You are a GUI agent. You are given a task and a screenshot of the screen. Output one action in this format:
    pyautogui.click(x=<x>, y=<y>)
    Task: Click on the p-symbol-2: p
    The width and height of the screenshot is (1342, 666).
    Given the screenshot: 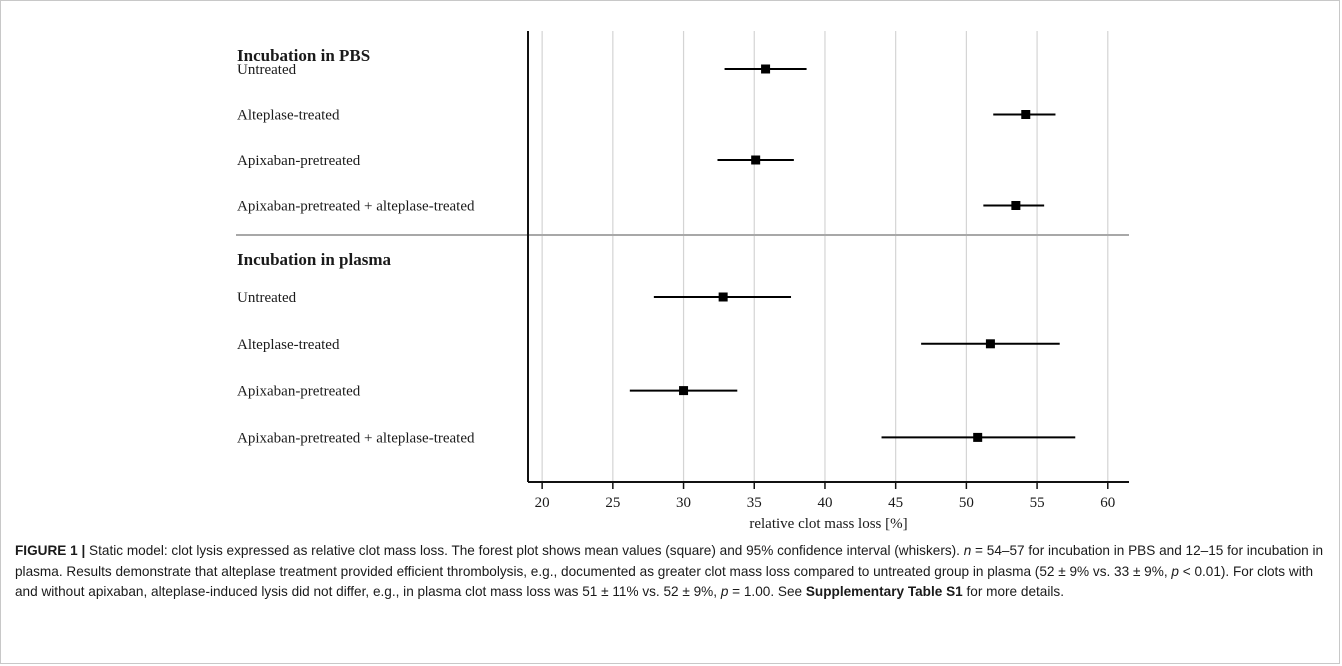 What is the action you would take?
    pyautogui.click(x=724, y=591)
    